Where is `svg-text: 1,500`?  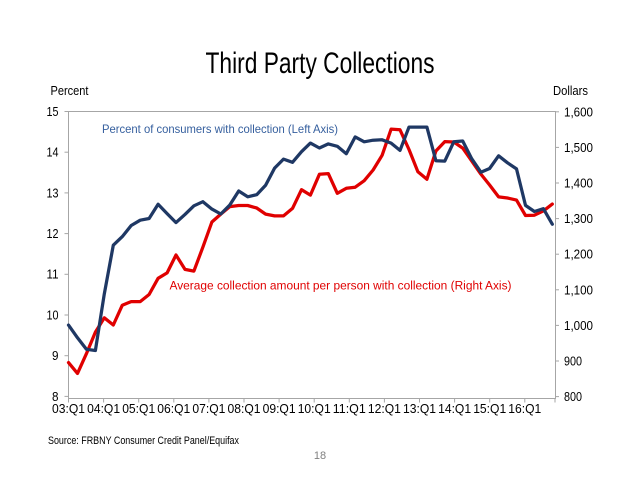 svg-text: 1,500 is located at coordinates (578, 148).